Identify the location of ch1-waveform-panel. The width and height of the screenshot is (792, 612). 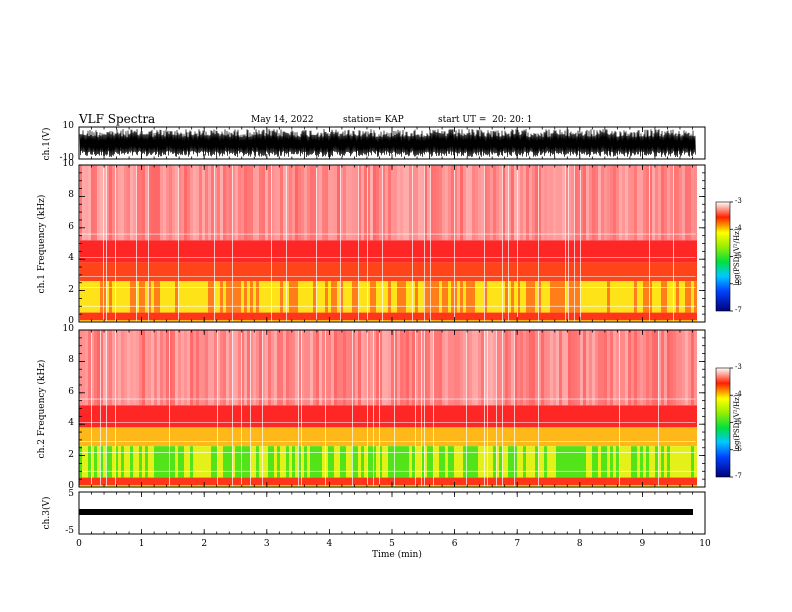
(392, 143).